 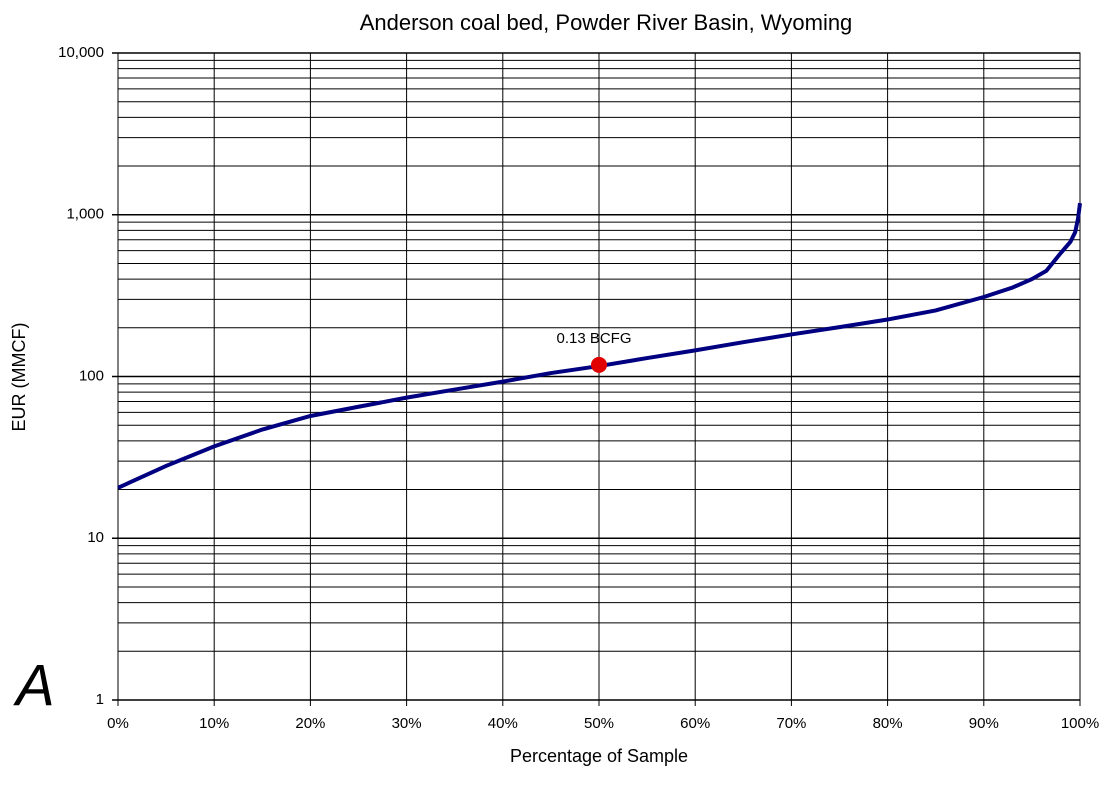 What do you see at coordinates (85, 214) in the screenshot?
I see `y-tick-label: 1,000` at bounding box center [85, 214].